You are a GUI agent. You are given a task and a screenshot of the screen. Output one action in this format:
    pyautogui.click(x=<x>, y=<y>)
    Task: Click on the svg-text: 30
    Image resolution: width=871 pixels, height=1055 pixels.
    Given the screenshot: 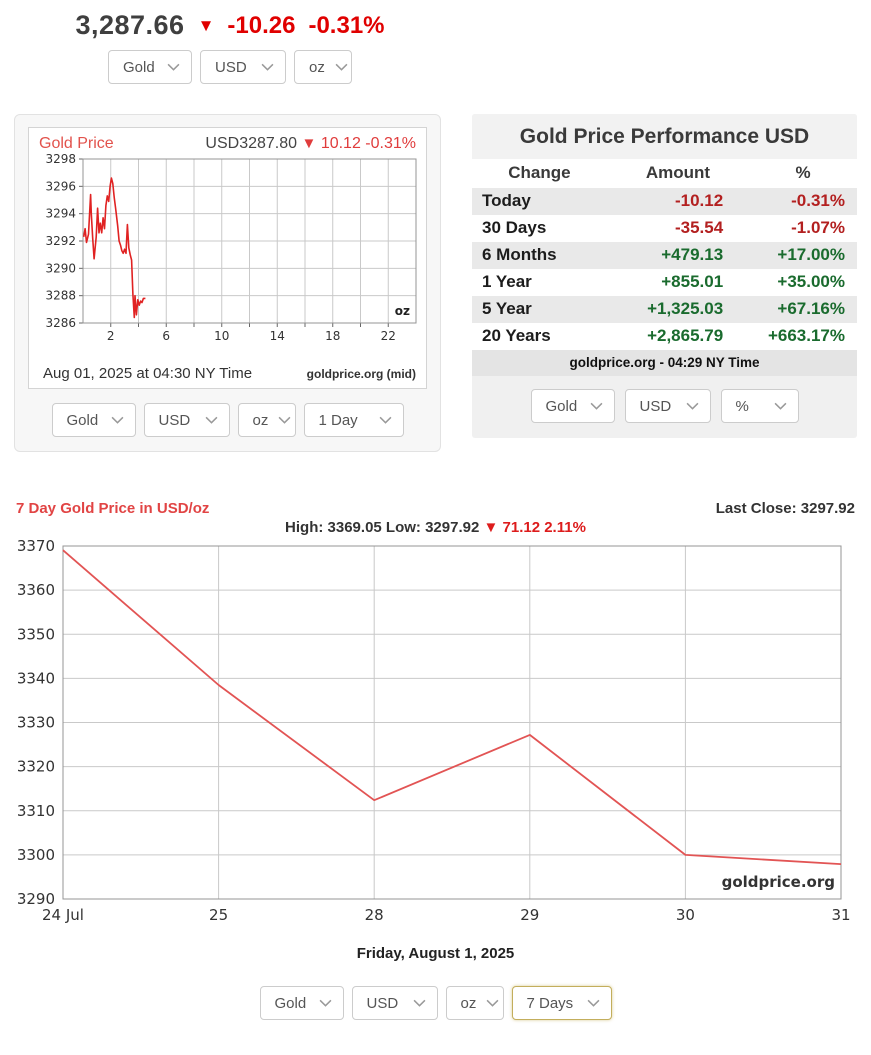 What is the action you would take?
    pyautogui.click(x=685, y=915)
    